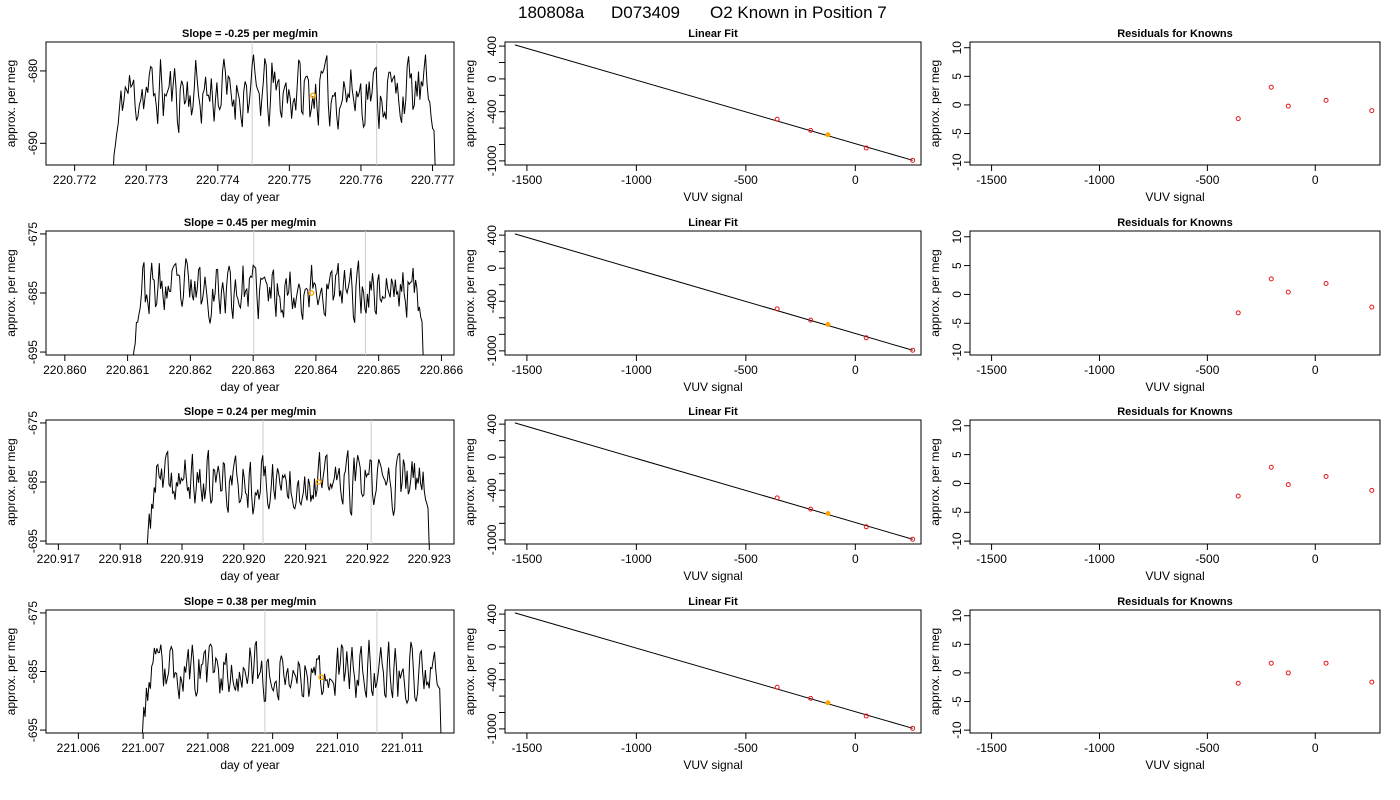  I want to click on x-tick-label: 220.923, so click(430, 559).